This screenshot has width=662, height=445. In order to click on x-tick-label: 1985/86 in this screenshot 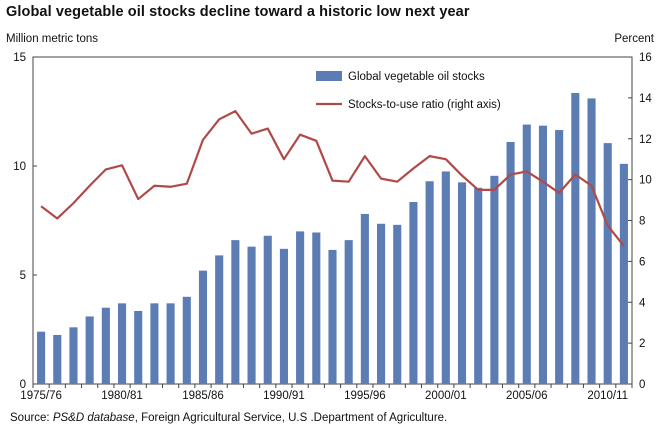, I will do `click(203, 396)`.